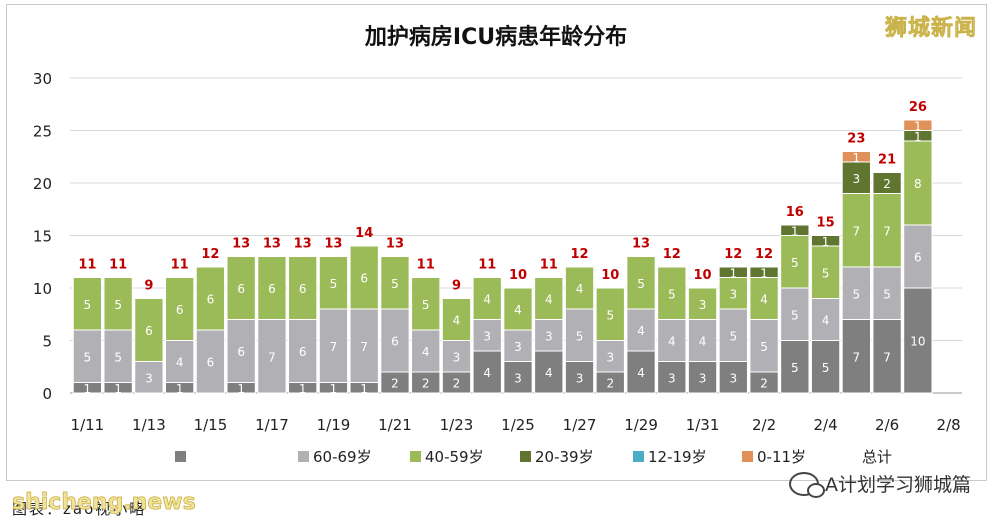 This screenshot has width=991, height=522. What do you see at coordinates (211, 425) in the screenshot?
I see `x-tick-label: 1/15` at bounding box center [211, 425].